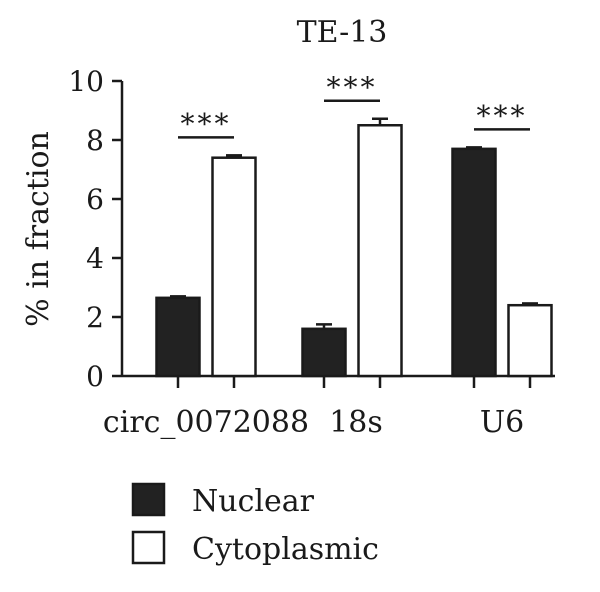  What do you see at coordinates (95, 317) in the screenshot?
I see `y-tick-label: 2` at bounding box center [95, 317].